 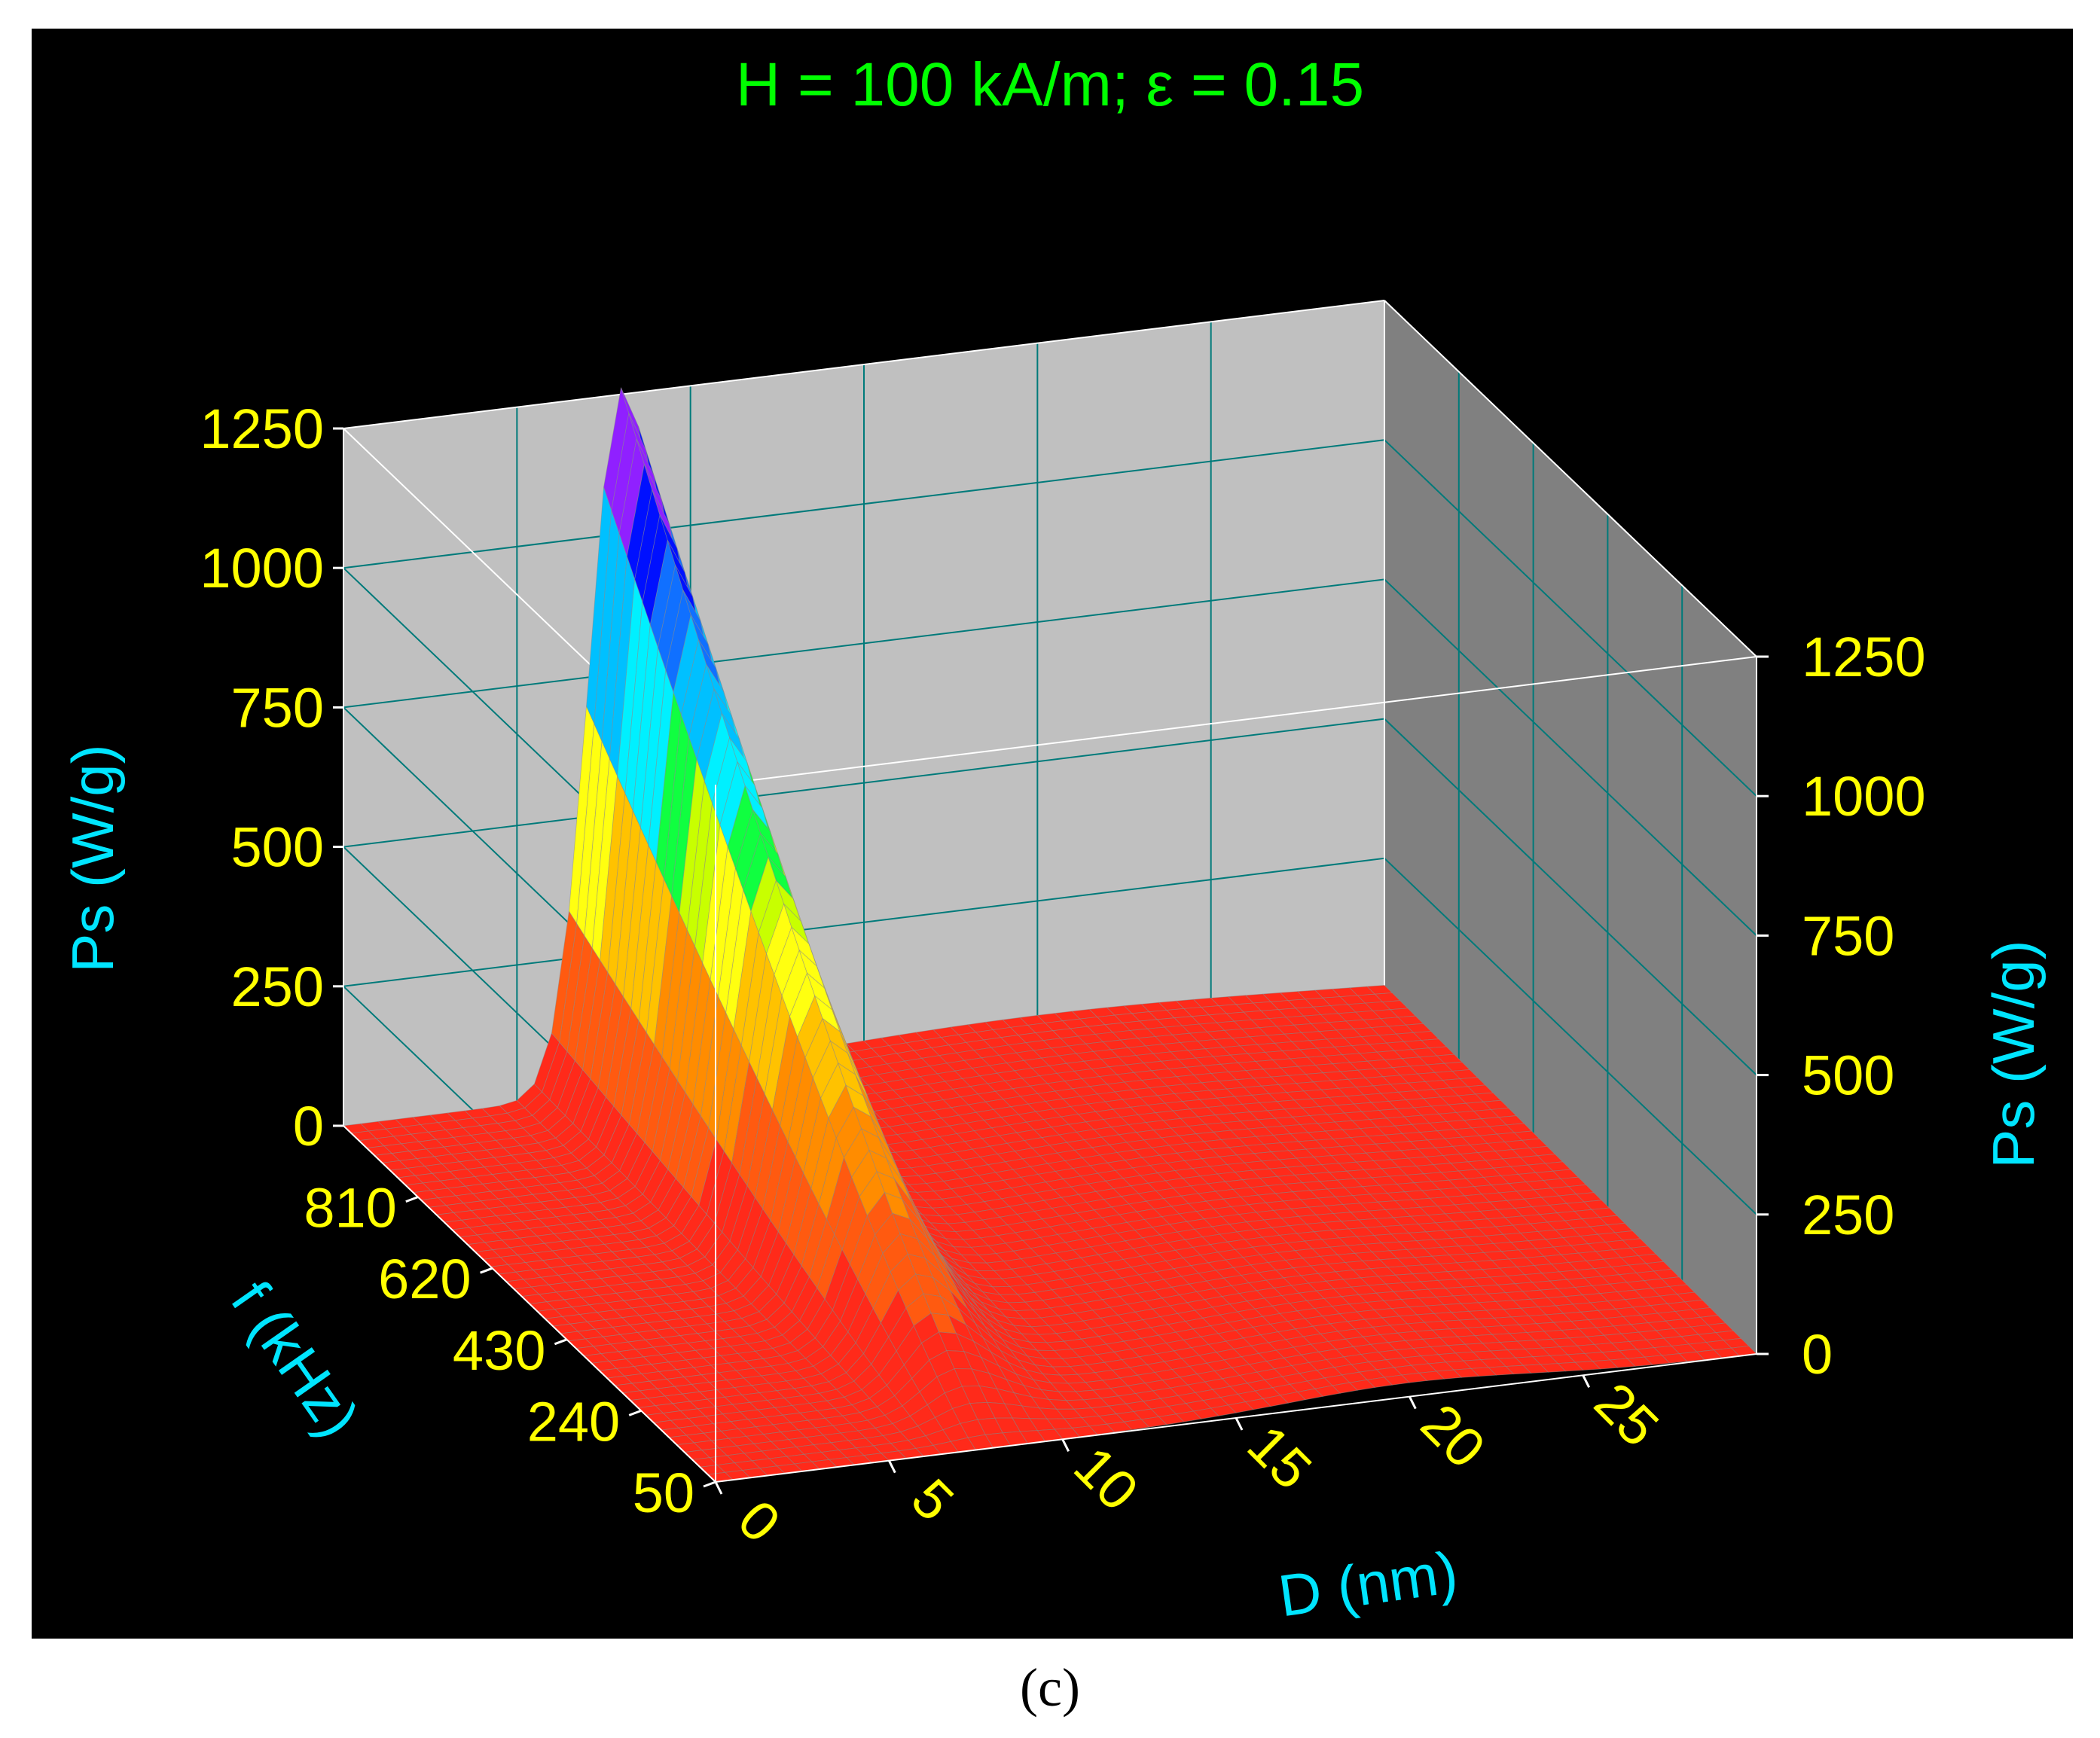 I want to click on chart-title: H = 100 kA/m; ε = 0.15, so click(x=1050, y=84).